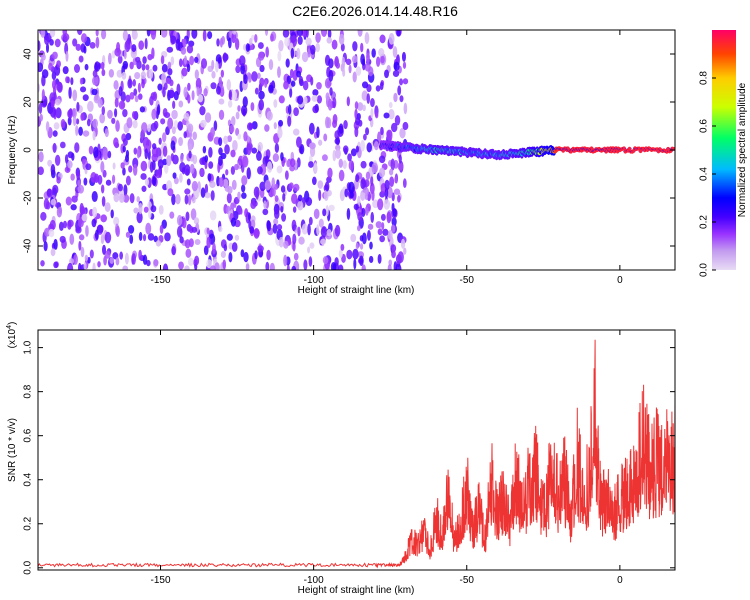 This screenshot has height=600, width=750. What do you see at coordinates (28, 435) in the screenshot?
I see `snr-y-tick-label: 0.6` at bounding box center [28, 435].